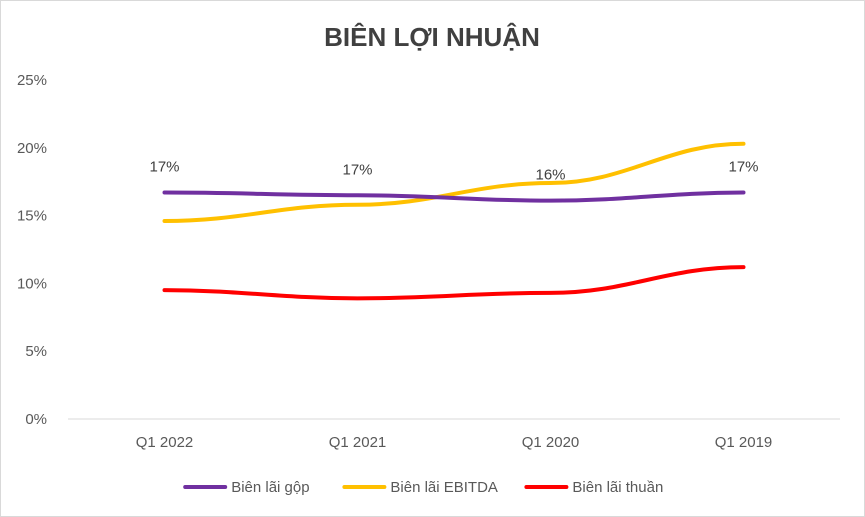 The image size is (865, 517). I want to click on chart-title: BIÊN LỢI NHUẬN, so click(432, 37).